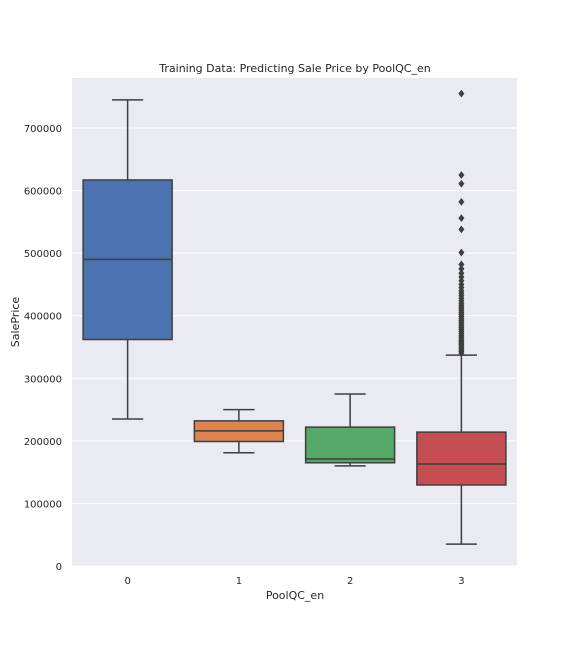  What do you see at coordinates (15, 322) in the screenshot?
I see `y-axis-label: SalePrice` at bounding box center [15, 322].